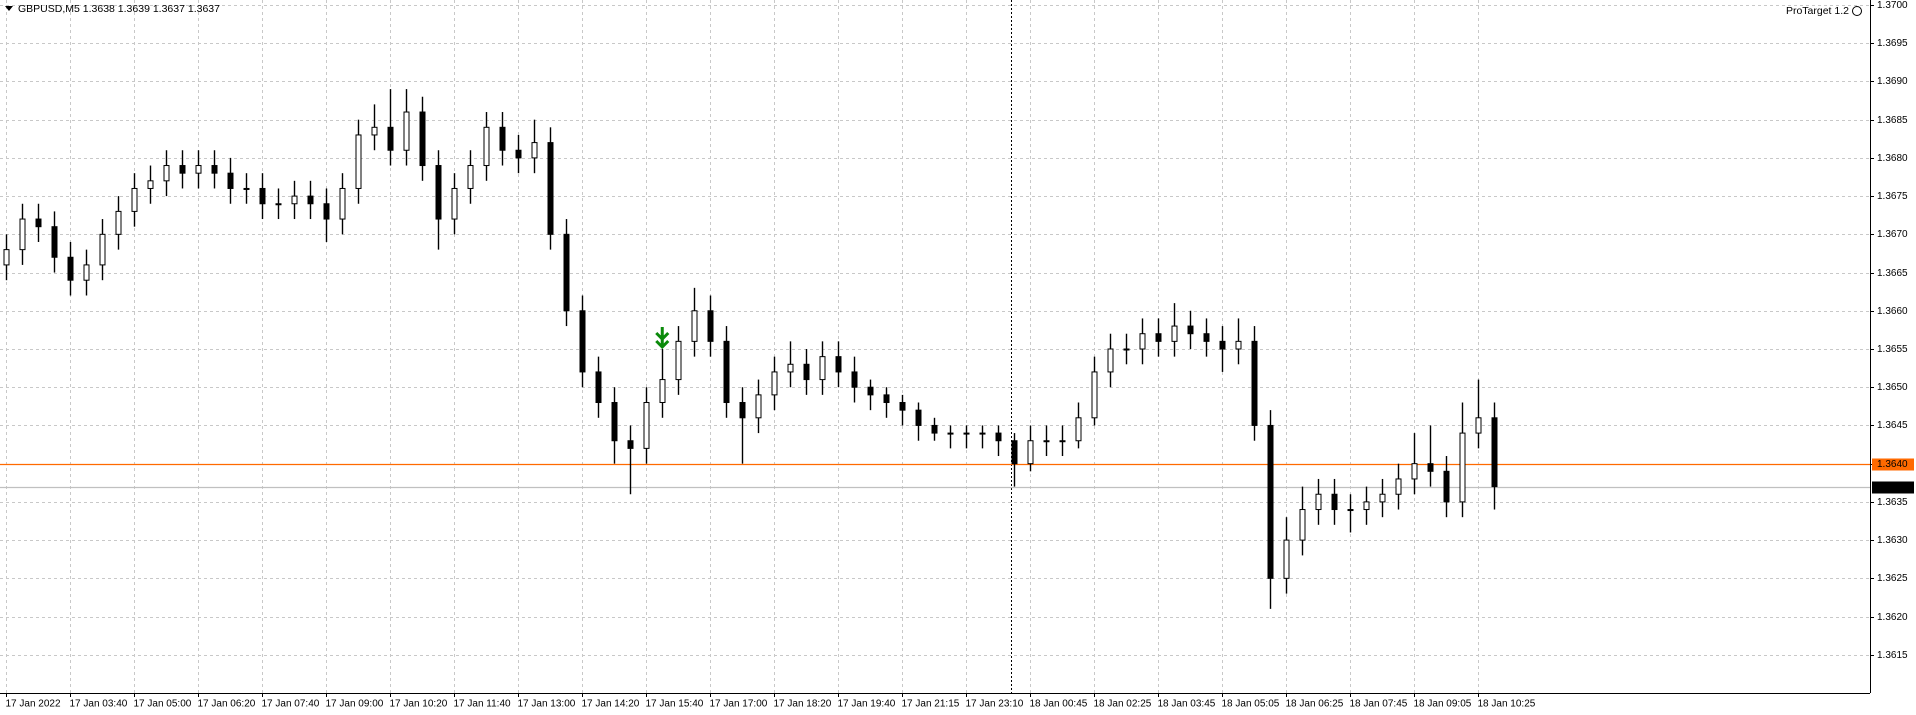 The height and width of the screenshot is (715, 1916). Describe the element at coordinates (1892, 387) in the screenshot. I see `y-tick-label: 1.3650` at that location.